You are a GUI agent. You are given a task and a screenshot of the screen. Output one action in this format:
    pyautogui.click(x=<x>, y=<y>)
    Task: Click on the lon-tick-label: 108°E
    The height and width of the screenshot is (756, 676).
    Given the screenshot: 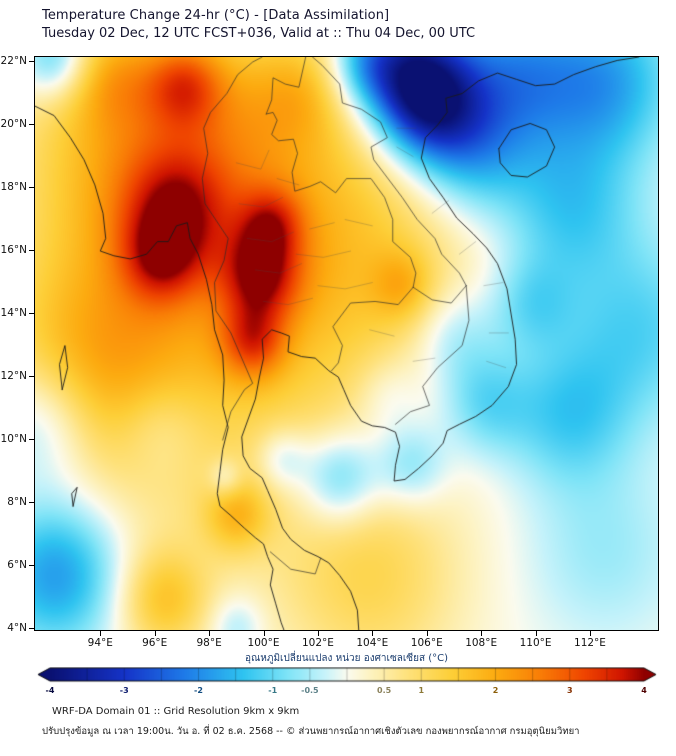 What is the action you would take?
    pyautogui.click(x=481, y=643)
    